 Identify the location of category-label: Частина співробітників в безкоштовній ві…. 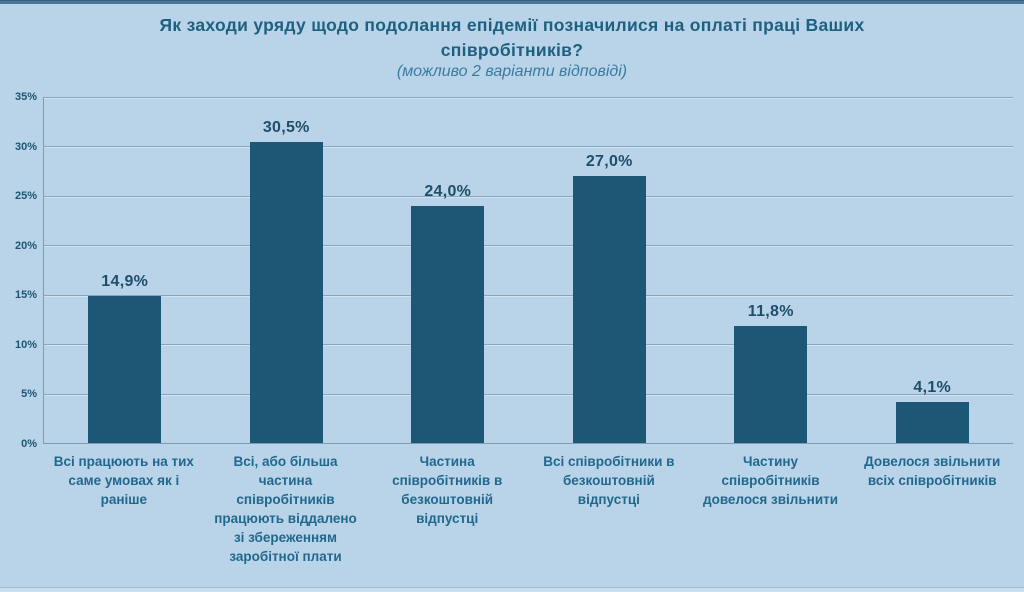
(447, 490).